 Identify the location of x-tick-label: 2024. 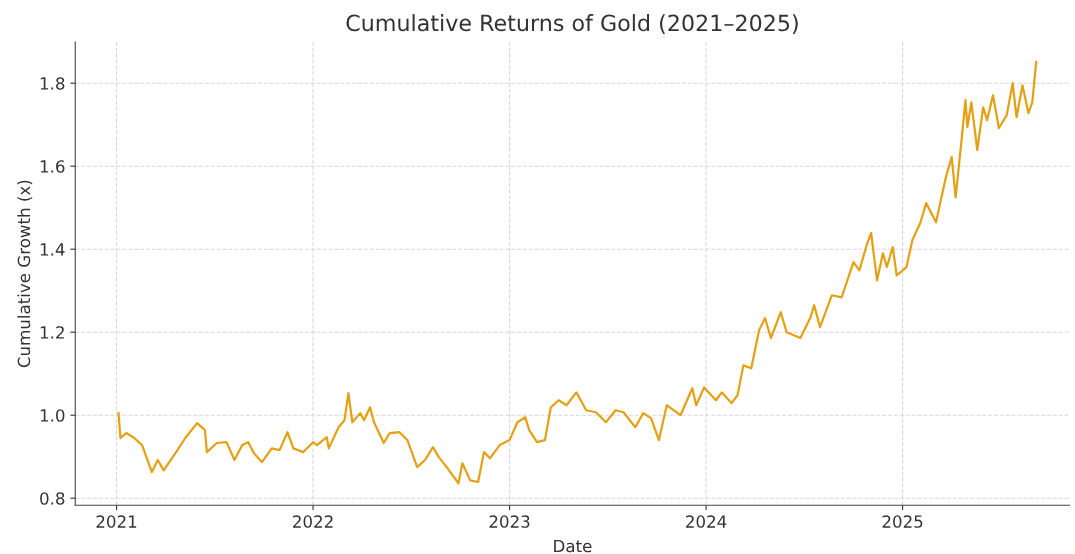
(706, 521).